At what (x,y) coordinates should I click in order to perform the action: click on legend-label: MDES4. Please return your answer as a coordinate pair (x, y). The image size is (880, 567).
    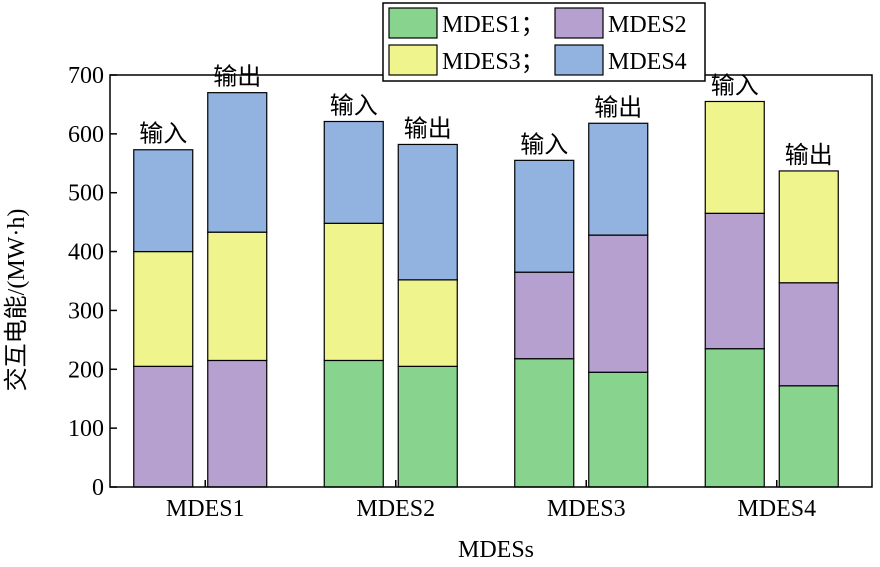
    Looking at the image, I should click on (647, 62).